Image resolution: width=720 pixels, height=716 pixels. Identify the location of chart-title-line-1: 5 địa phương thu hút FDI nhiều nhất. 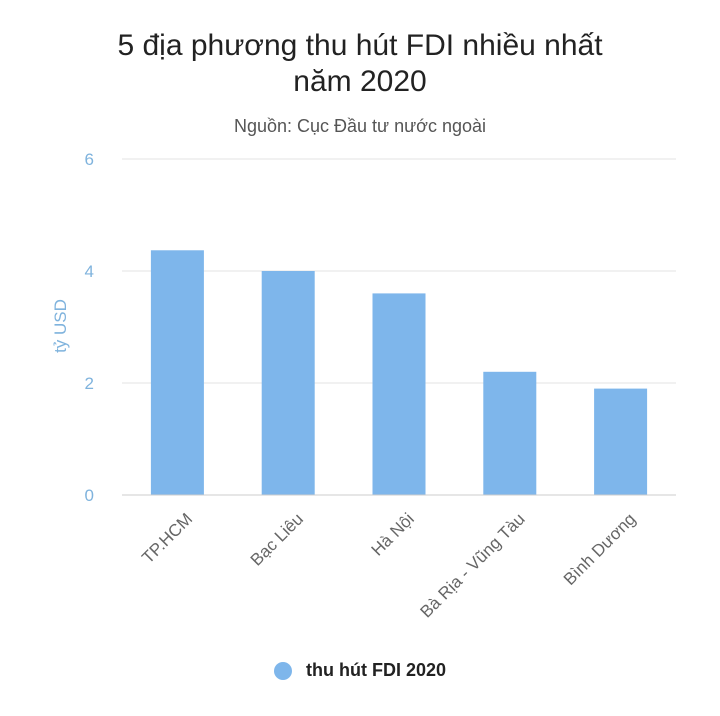
(360, 45).